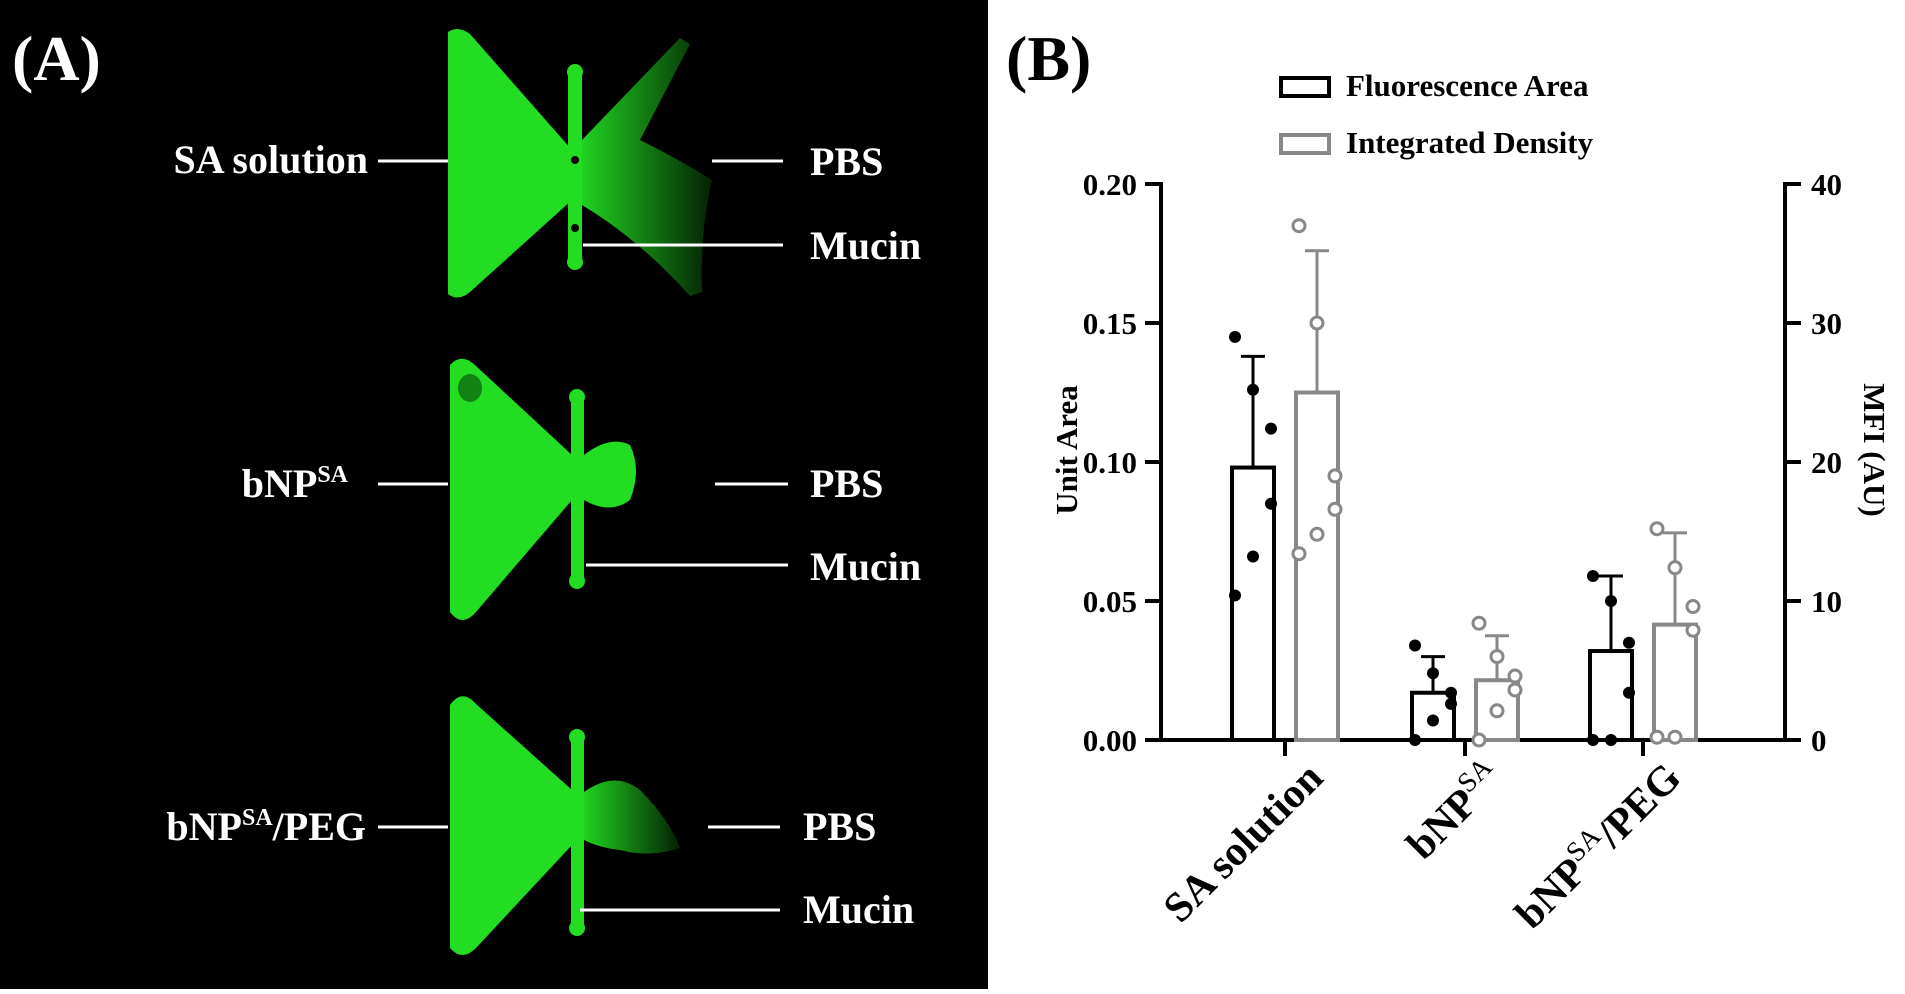  I want to click on y-tick-label: 0.00, so click(1110, 740).